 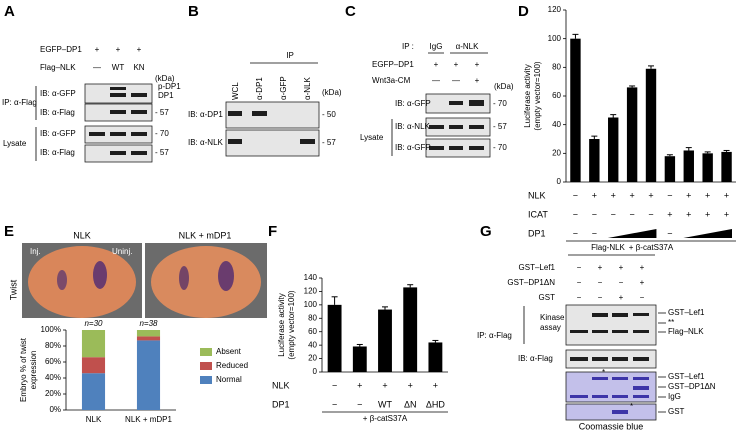 What do you see at coordinates (550, 327) in the screenshot?
I see `blot-label: assay` at bounding box center [550, 327].